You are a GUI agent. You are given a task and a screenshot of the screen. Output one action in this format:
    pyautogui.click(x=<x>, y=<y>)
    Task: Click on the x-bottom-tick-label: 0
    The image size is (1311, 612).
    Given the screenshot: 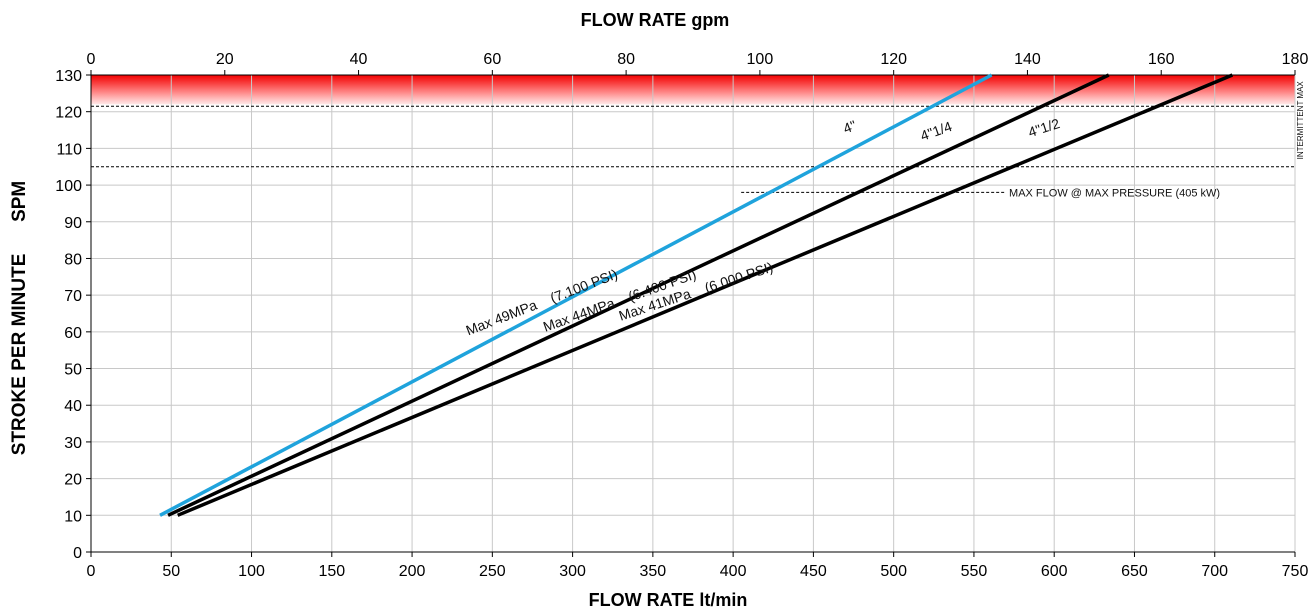 What is the action you would take?
    pyautogui.click(x=91, y=571)
    